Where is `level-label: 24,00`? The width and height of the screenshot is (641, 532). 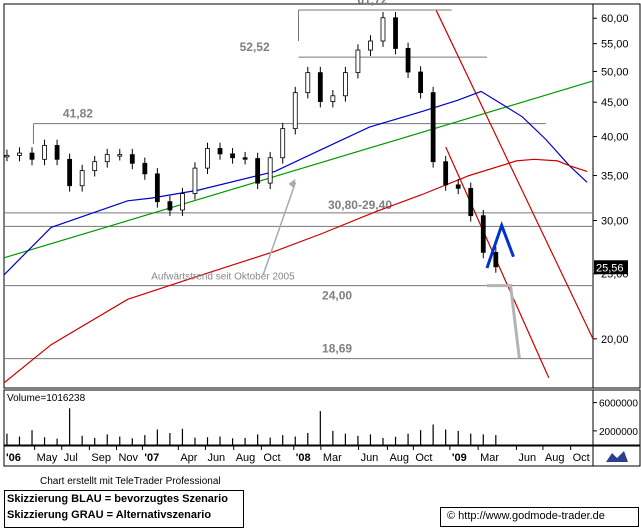
level-label: 24,00 is located at coordinates (337, 296).